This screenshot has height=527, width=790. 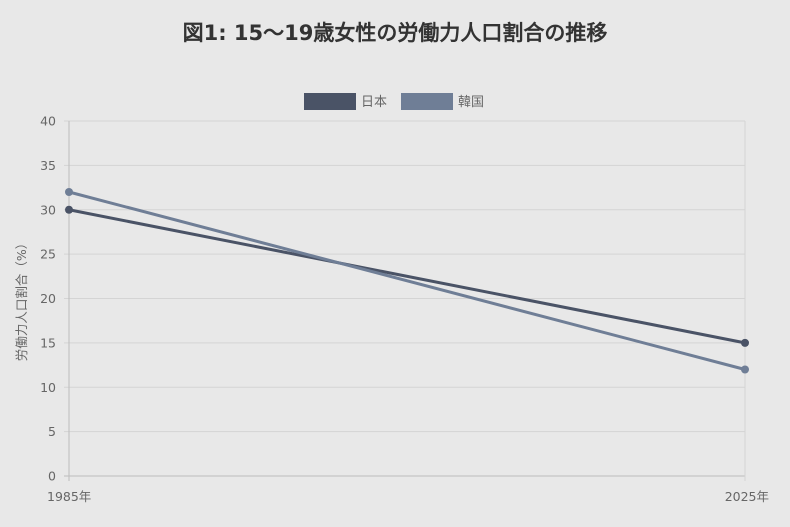 I want to click on legend: 日本 韓国, so click(x=394, y=101).